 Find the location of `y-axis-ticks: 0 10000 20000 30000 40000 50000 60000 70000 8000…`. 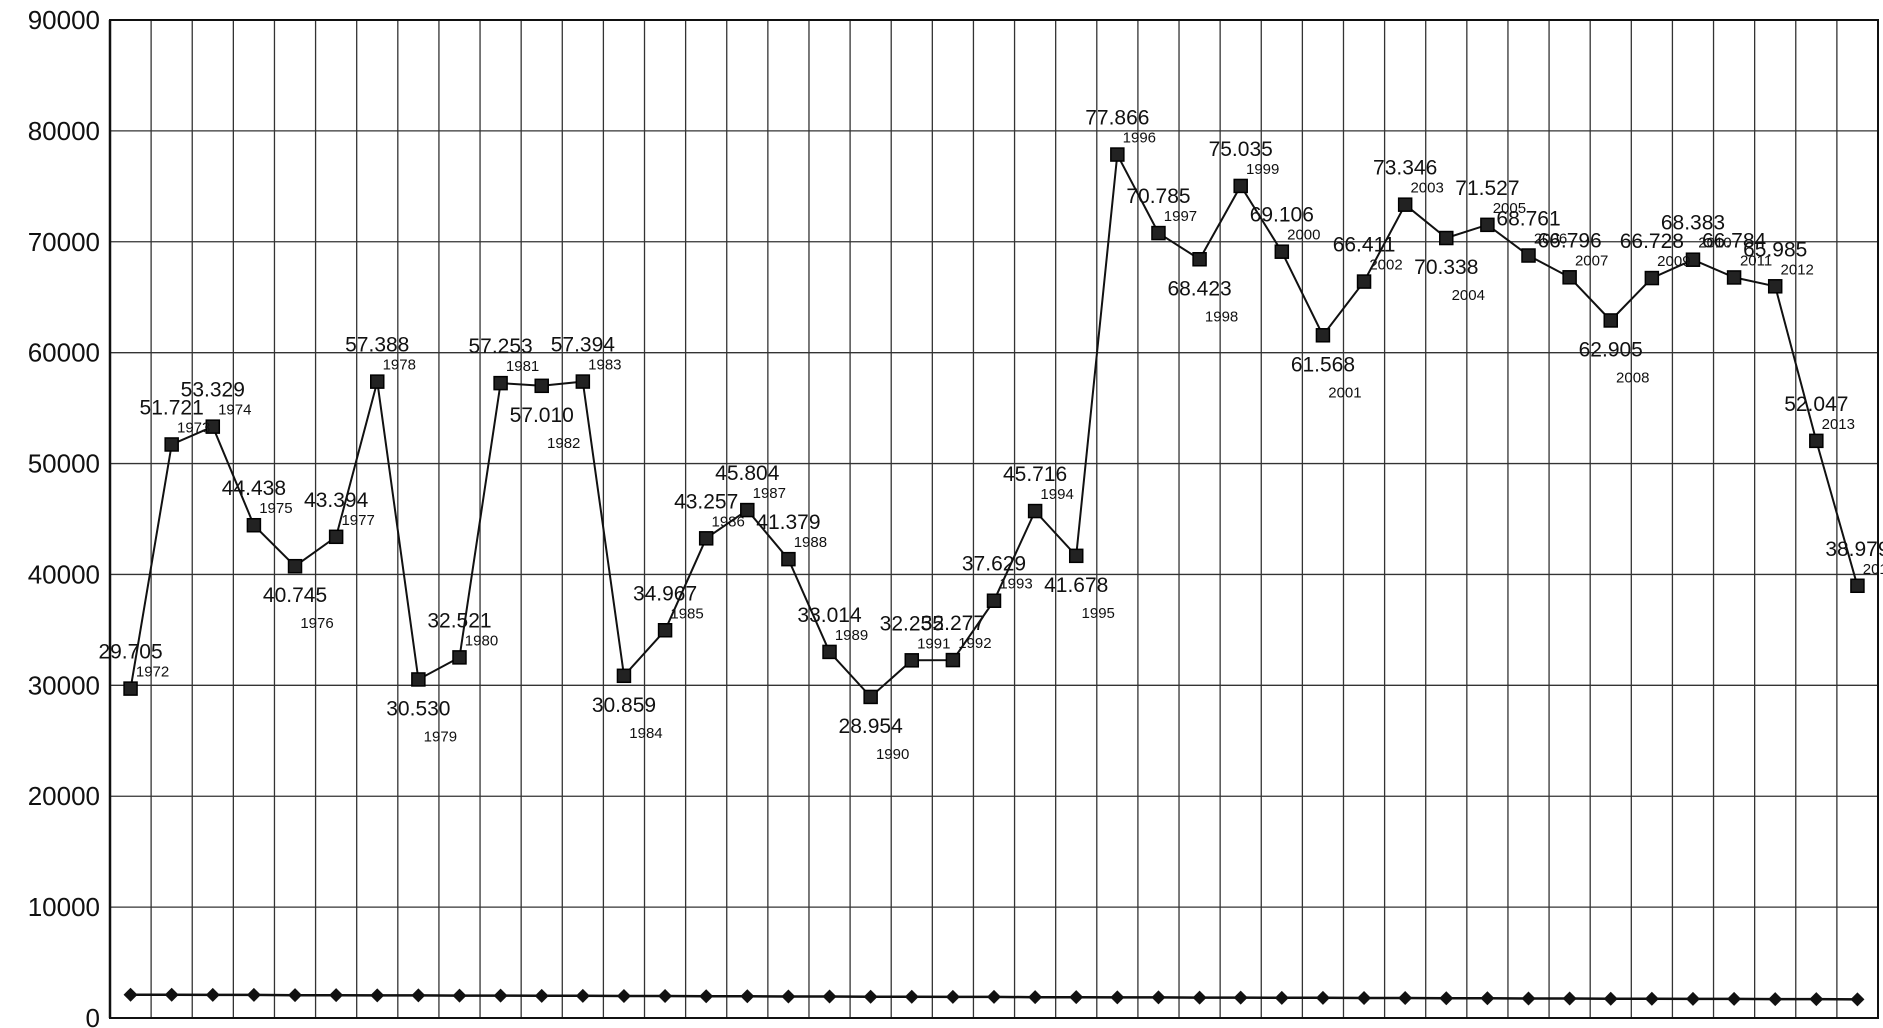

y-axis-ticks: 0 10000 20000 30000 40000 50000 60000 70000 8000… is located at coordinates (64, 516).